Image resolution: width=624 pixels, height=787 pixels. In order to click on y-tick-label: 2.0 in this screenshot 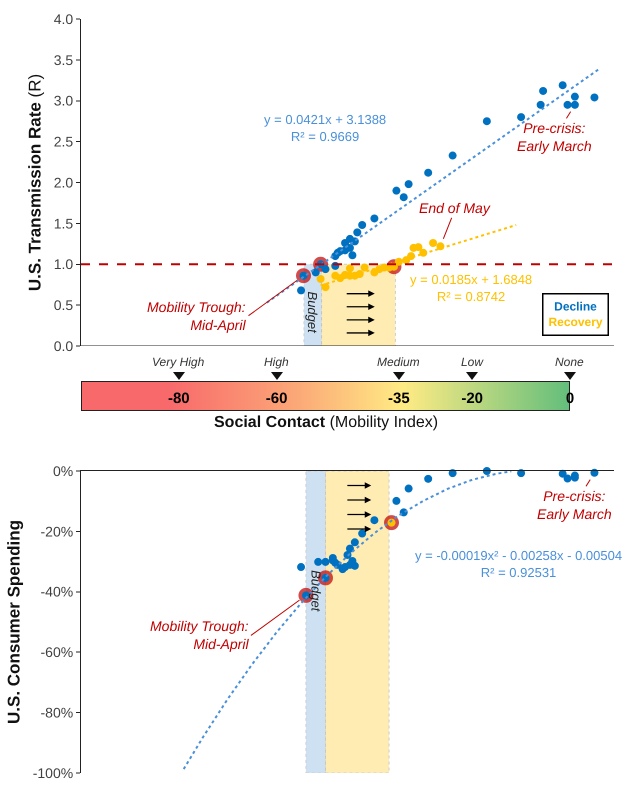, I will do `click(64, 182)`.